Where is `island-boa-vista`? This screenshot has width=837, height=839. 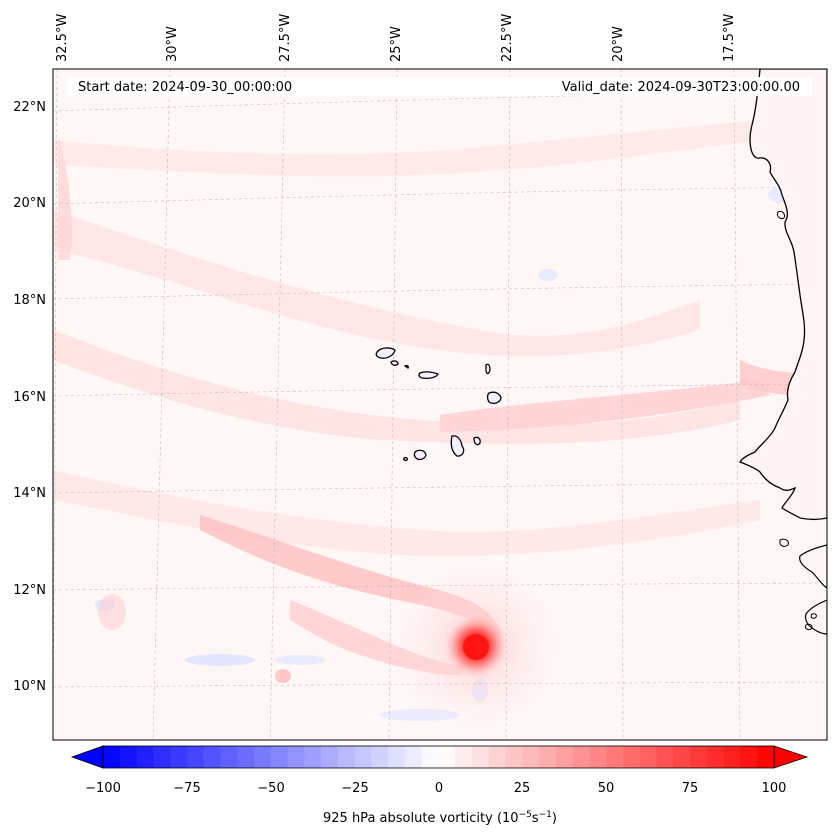
island-boa-vista is located at coordinates (494, 398).